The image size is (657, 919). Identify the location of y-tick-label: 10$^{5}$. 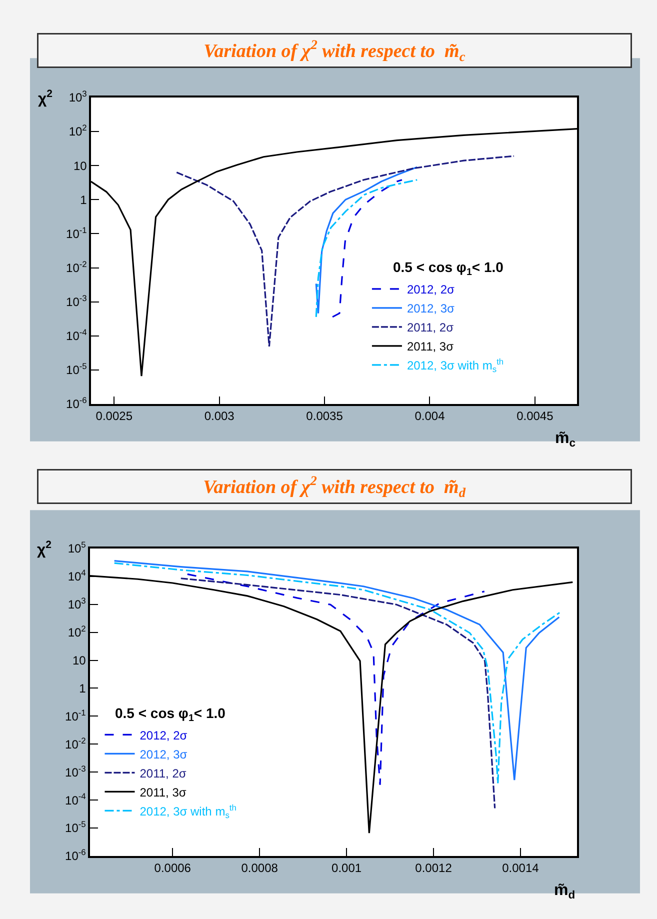
(77, 548).